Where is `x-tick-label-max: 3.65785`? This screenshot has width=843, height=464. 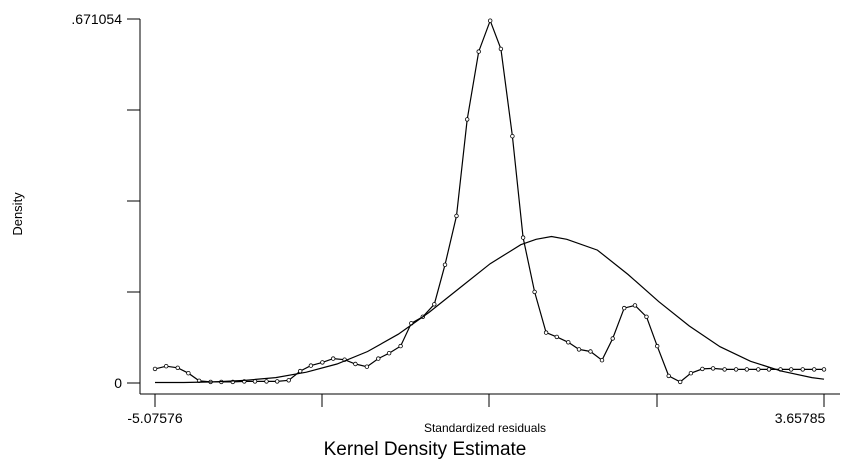 x-tick-label-max: 3.65785 is located at coordinates (800, 418).